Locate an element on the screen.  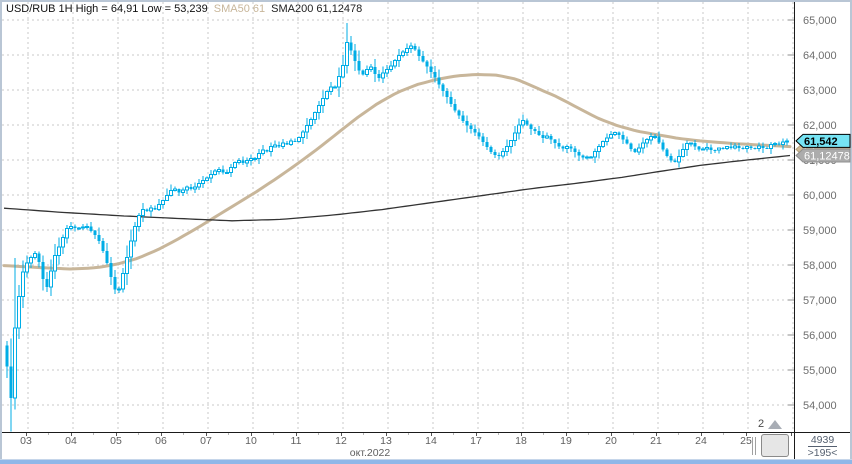
date-label: 17 is located at coordinates (476, 441).